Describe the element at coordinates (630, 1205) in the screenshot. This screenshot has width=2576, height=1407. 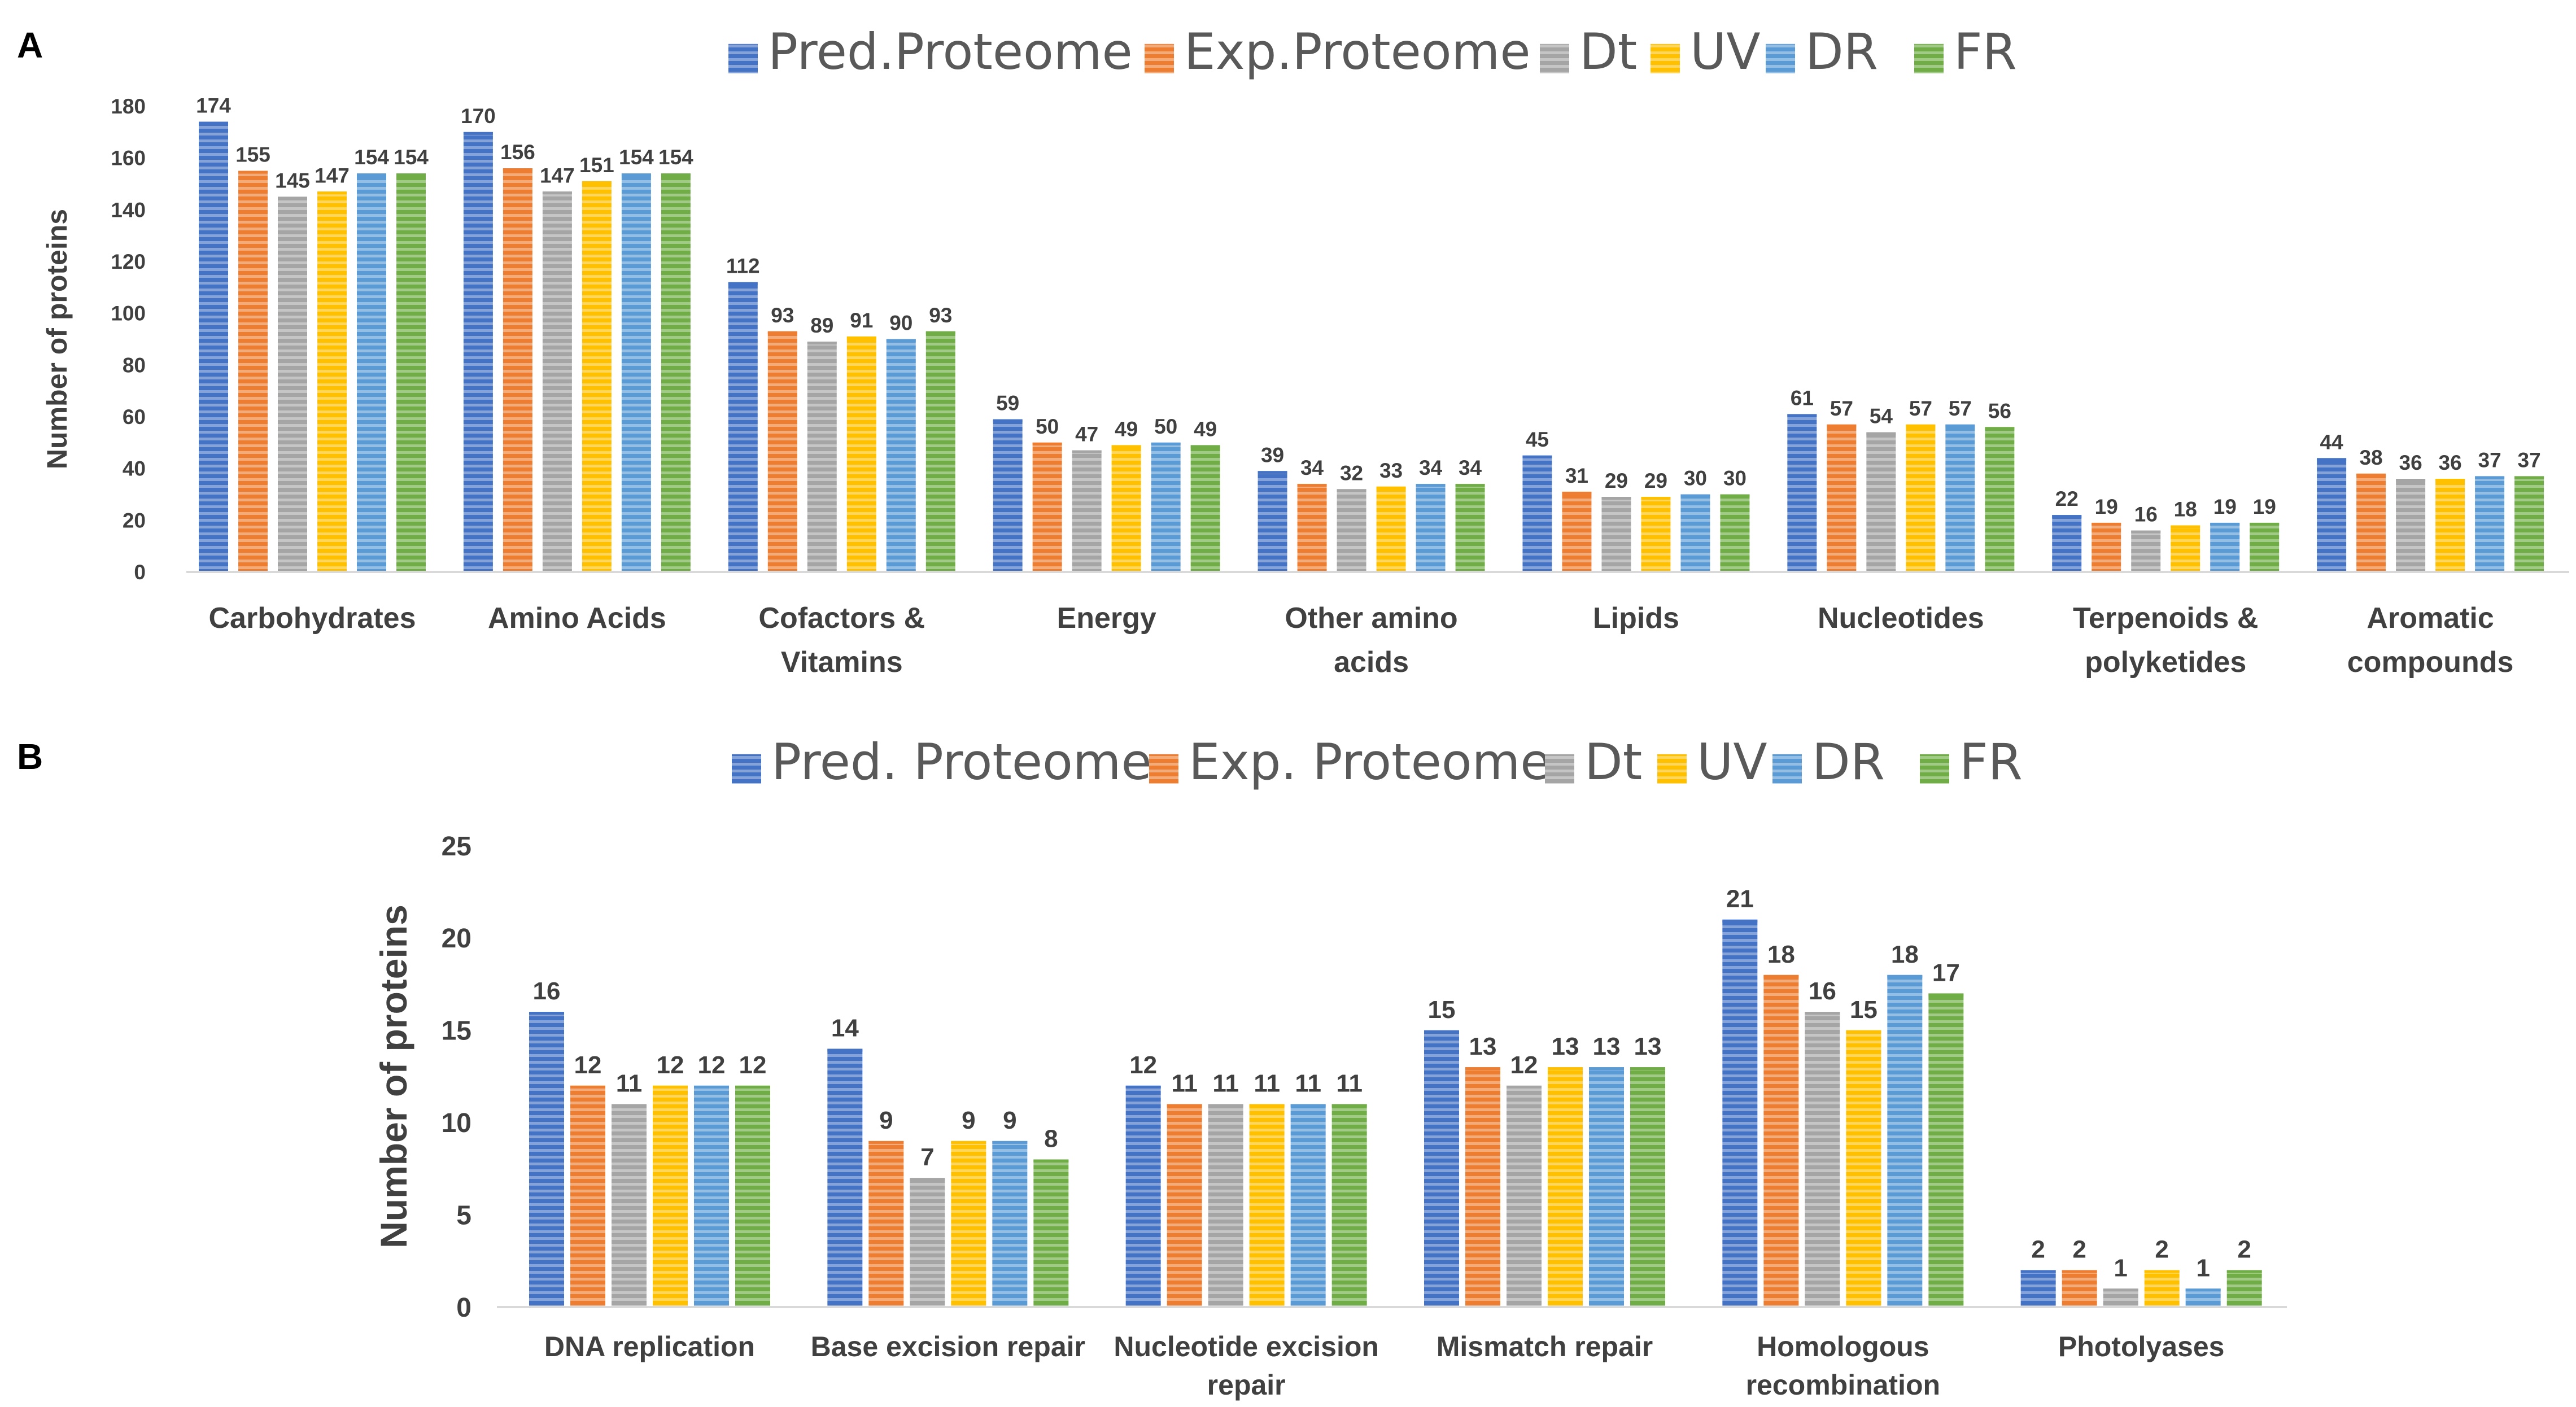
I see `panel-b-bar-dna-replication-dt` at that location.